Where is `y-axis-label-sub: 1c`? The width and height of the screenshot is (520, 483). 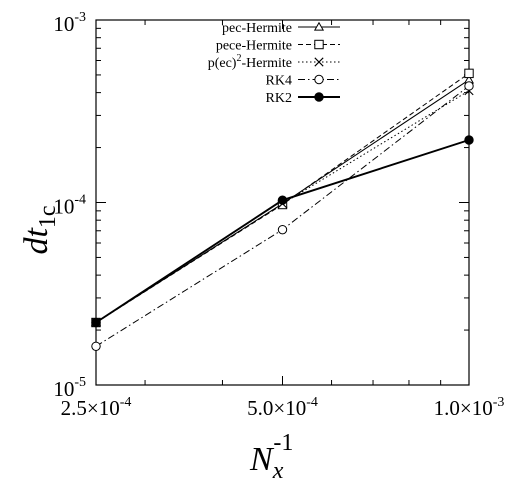 y-axis-label-sub: 1c is located at coordinates (48, 216).